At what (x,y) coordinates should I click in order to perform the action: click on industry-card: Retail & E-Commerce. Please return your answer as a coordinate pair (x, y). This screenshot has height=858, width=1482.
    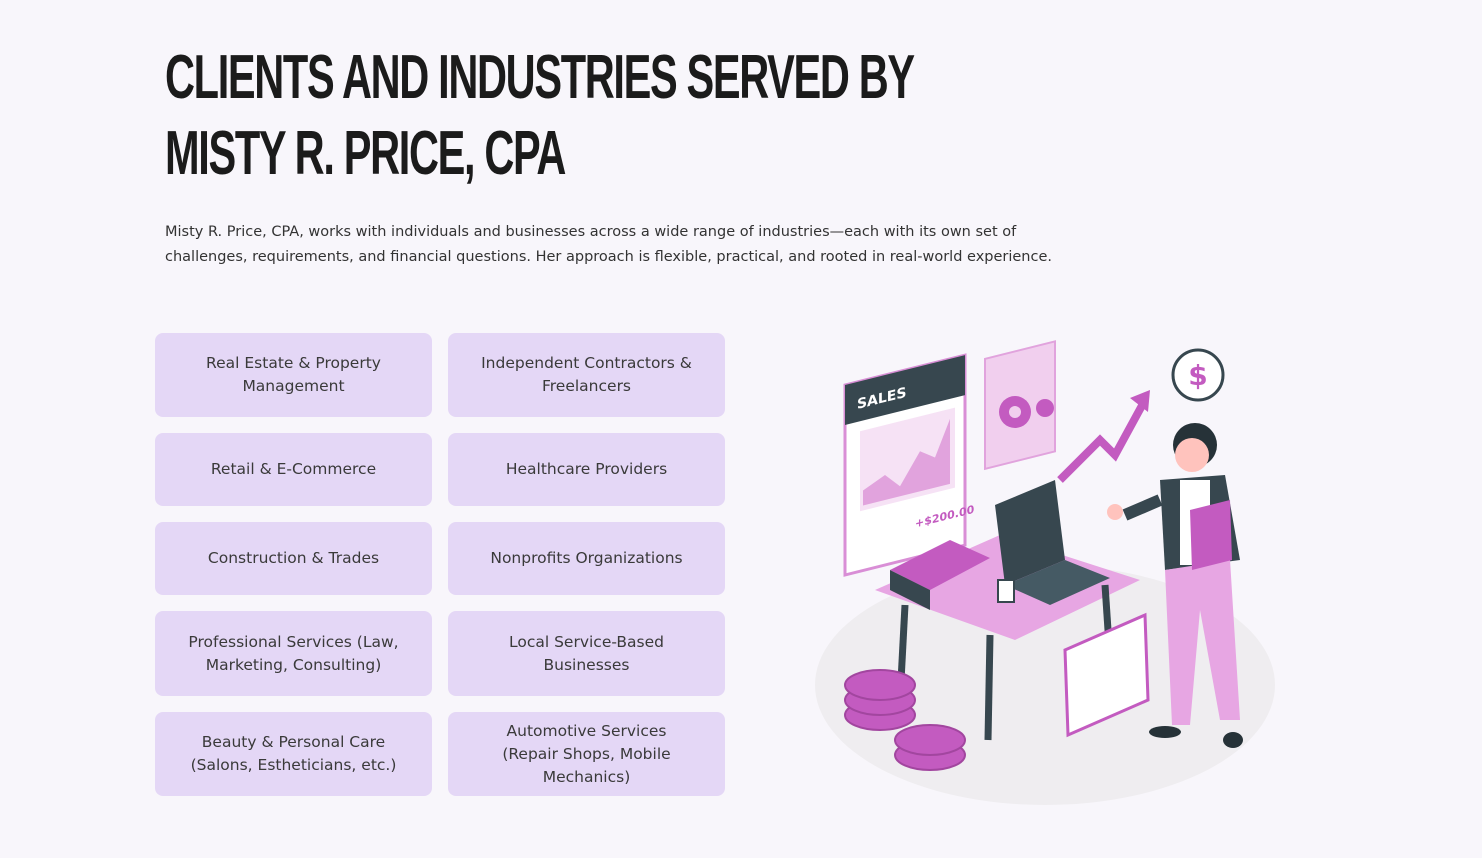
    Looking at the image, I should click on (293, 469).